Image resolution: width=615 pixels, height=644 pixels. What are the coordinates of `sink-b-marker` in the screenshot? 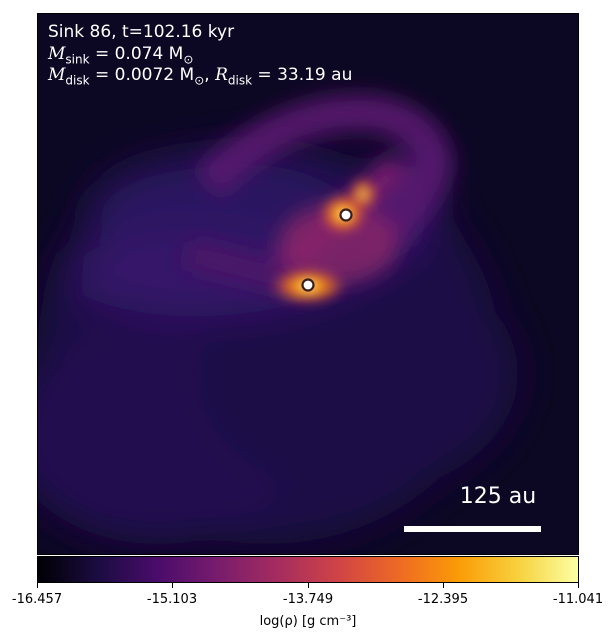 It's located at (308, 285).